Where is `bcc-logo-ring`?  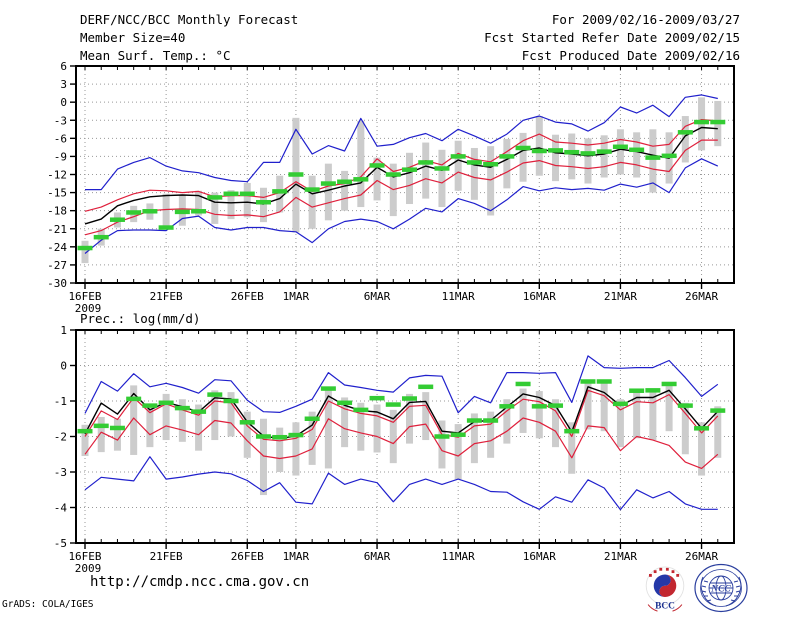 bcc-logo-ring is located at coordinates (665, 586).